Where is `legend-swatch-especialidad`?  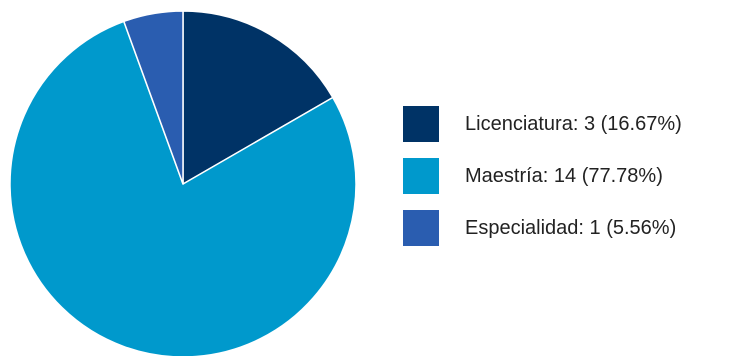 legend-swatch-especialidad is located at coordinates (421, 228).